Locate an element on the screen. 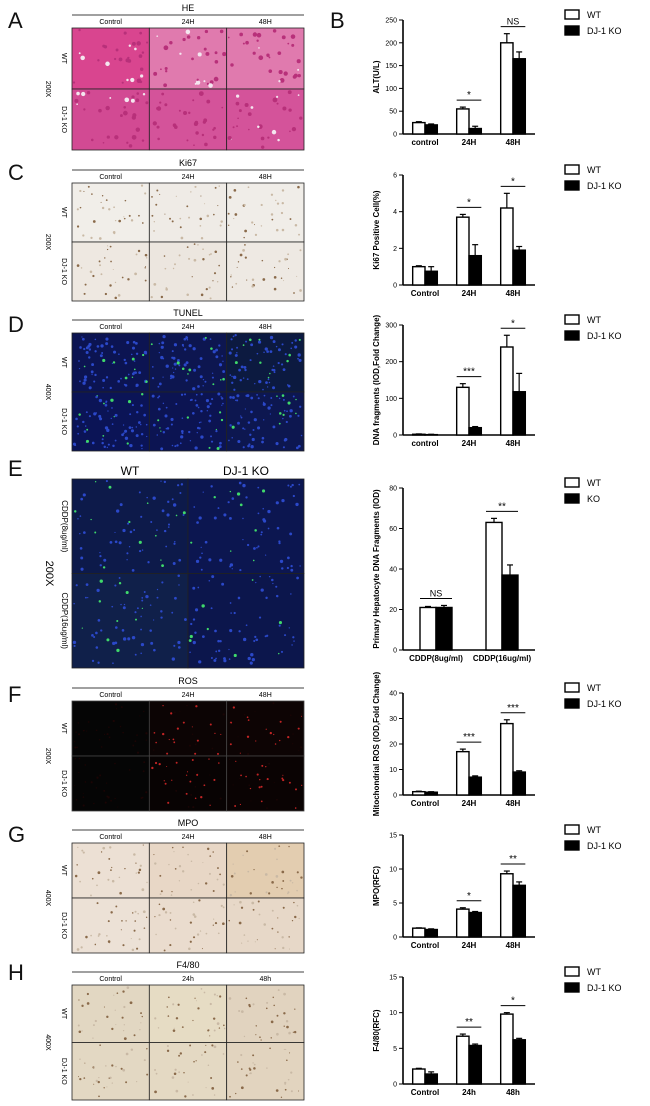 The height and width of the screenshot is (1106, 650). column-label: Control is located at coordinates (110, 22).